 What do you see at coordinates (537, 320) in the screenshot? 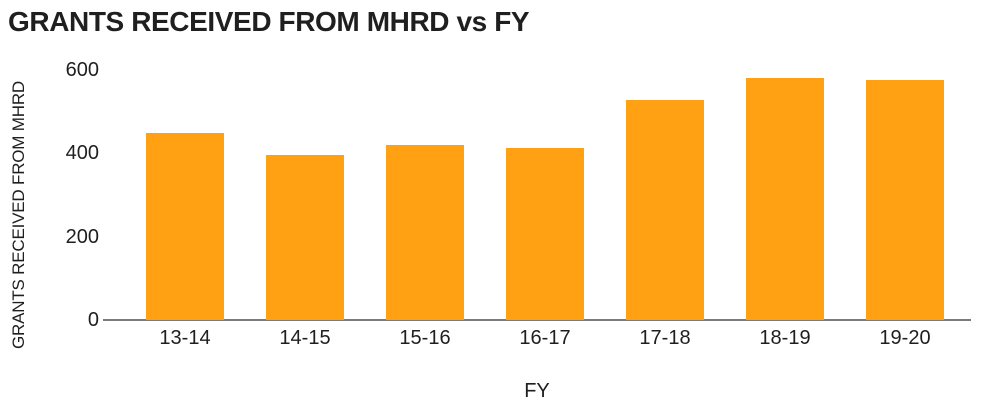
I see `x-axis-line` at bounding box center [537, 320].